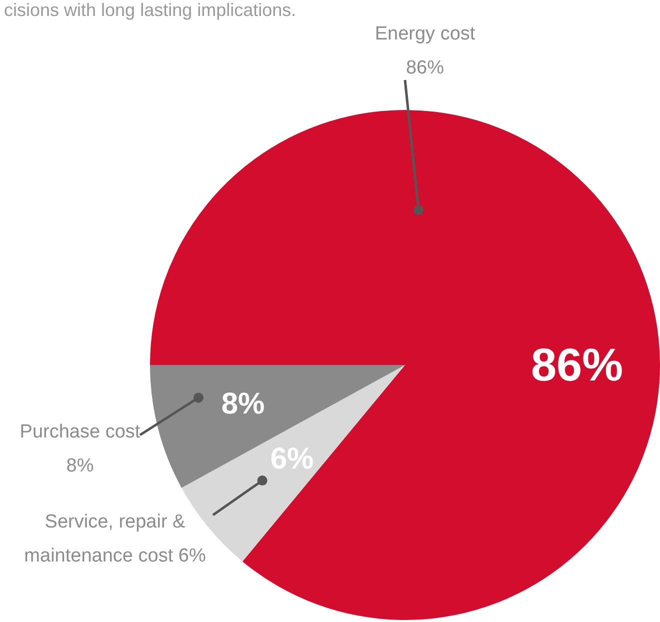 This screenshot has width=660, height=622. I want to click on slice-label: Energy cost, so click(425, 34).